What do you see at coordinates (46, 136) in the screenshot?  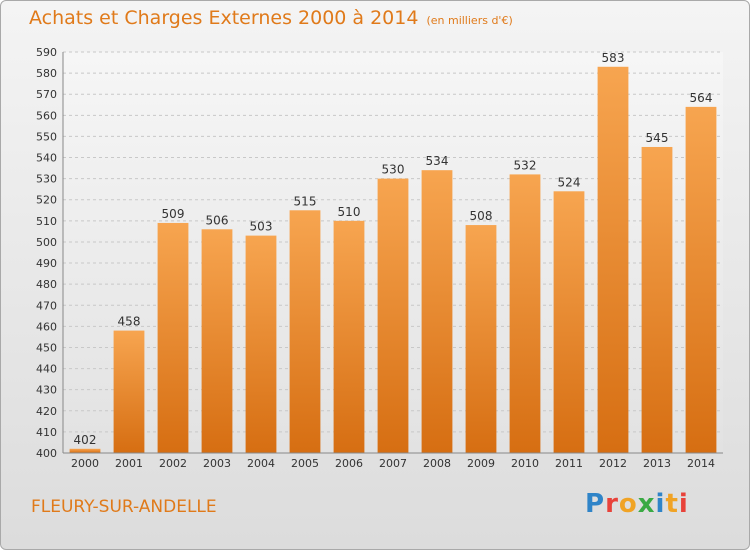 I see `y-tick-label: 550` at bounding box center [46, 136].